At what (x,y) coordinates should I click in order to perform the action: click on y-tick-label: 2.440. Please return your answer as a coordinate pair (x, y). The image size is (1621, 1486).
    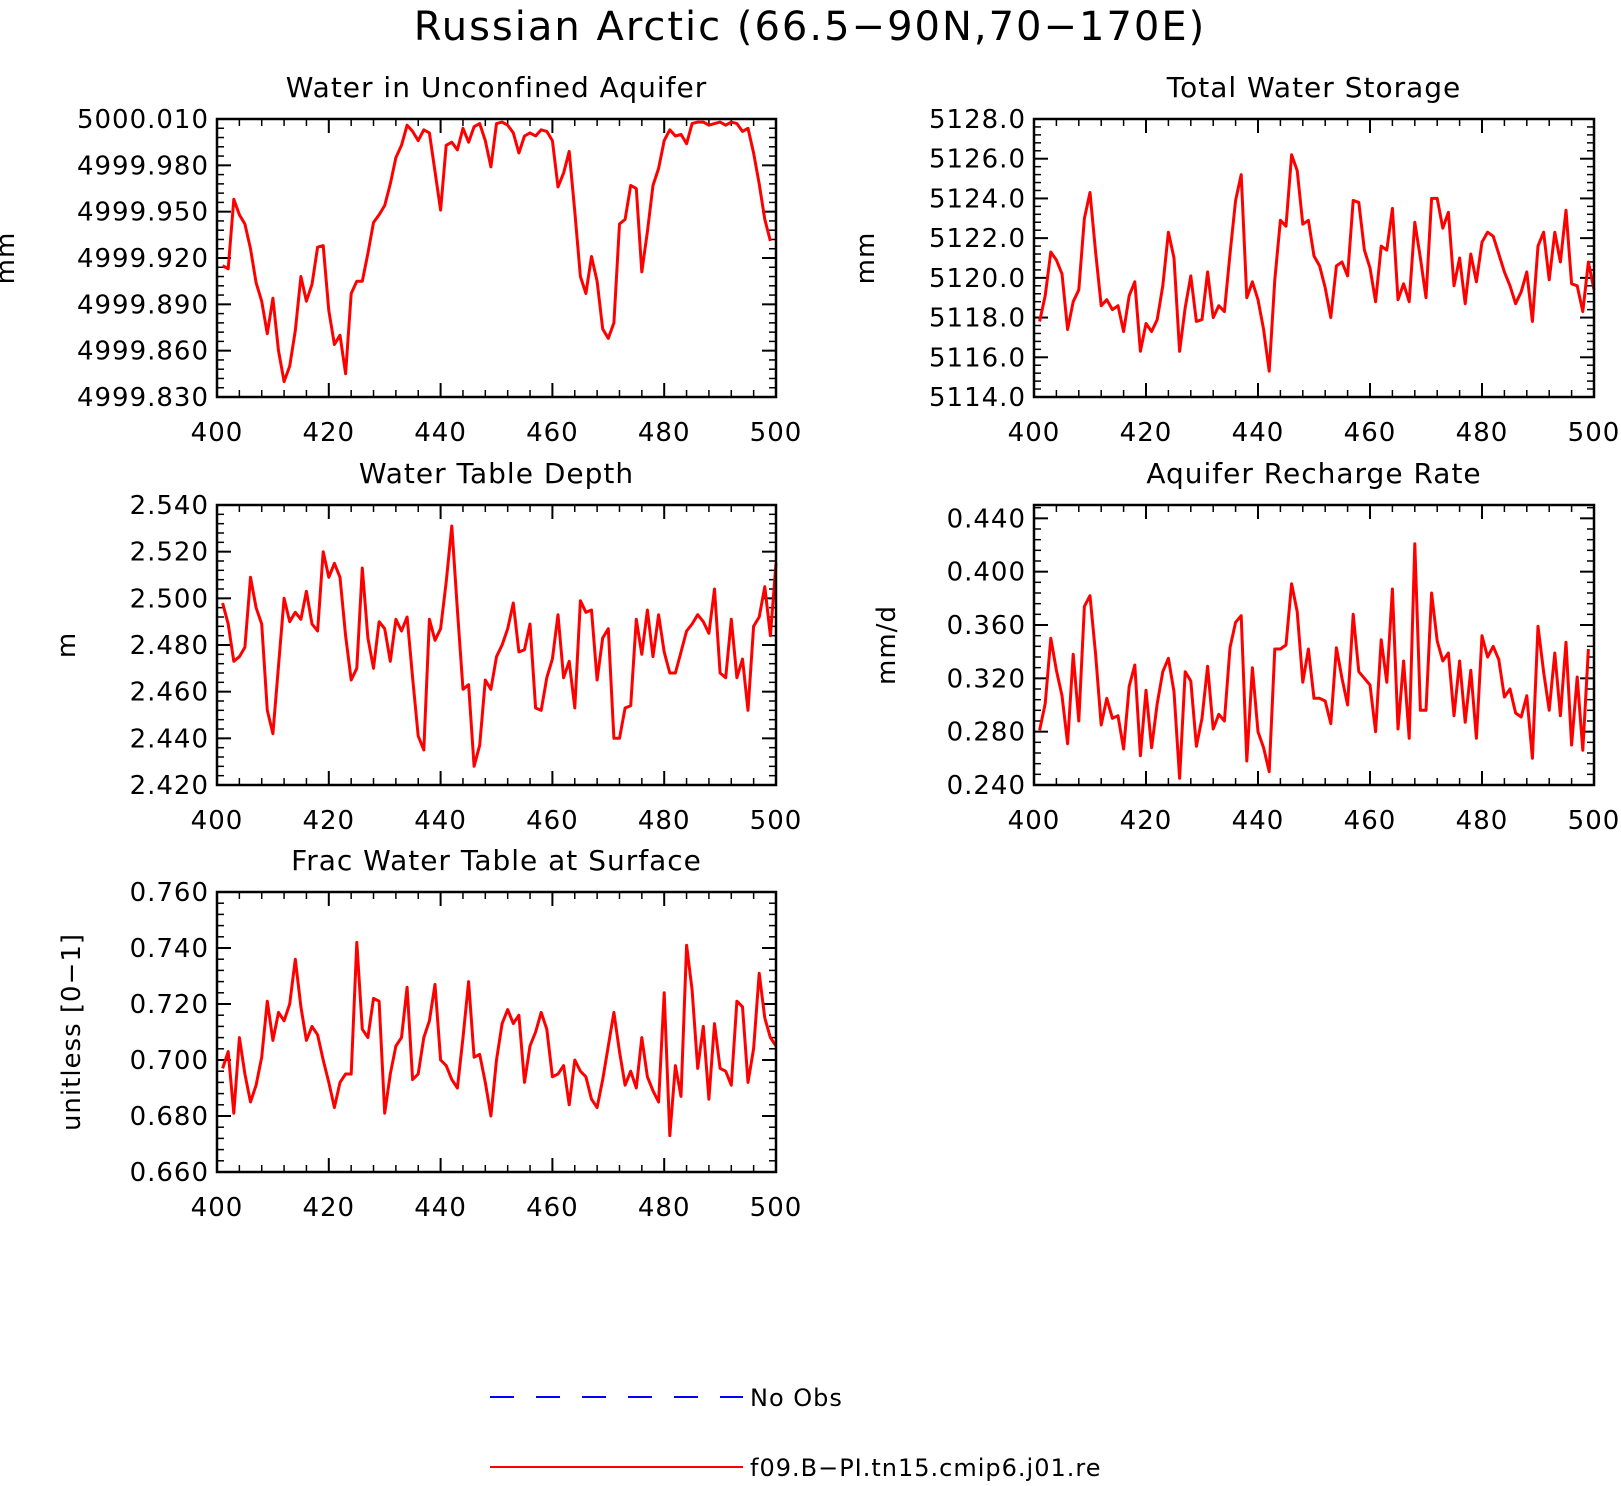
    Looking at the image, I should click on (169, 739).